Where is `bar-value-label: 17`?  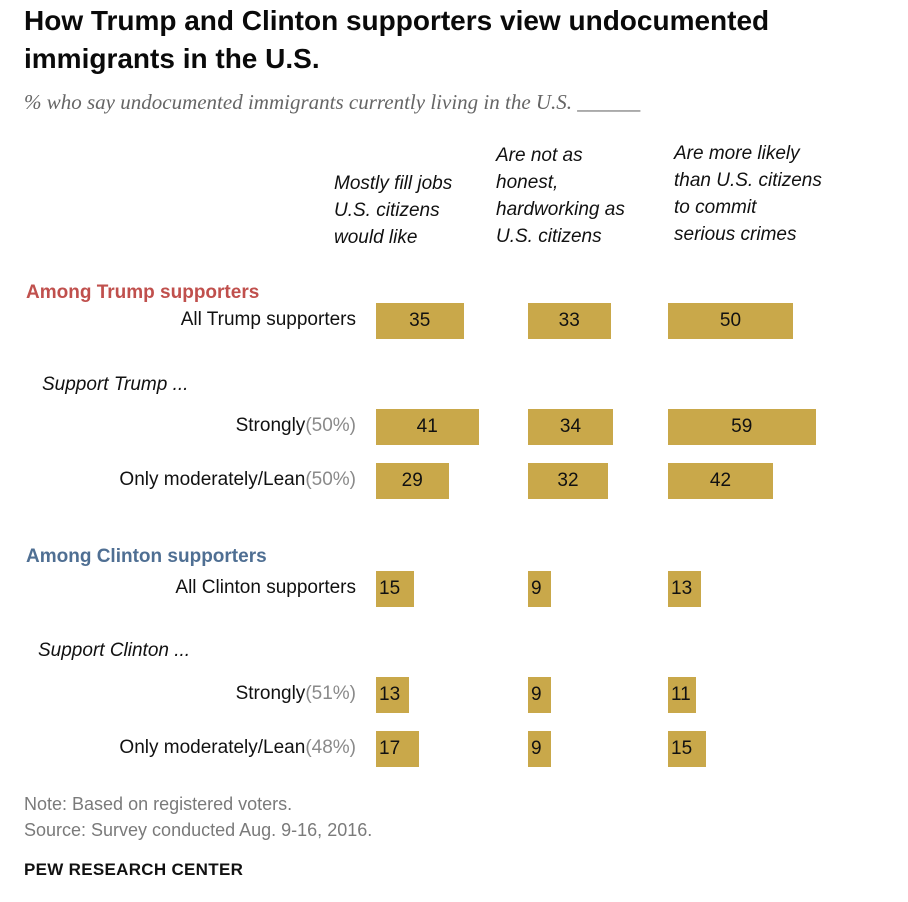
bar-value-label: 17 is located at coordinates (390, 748).